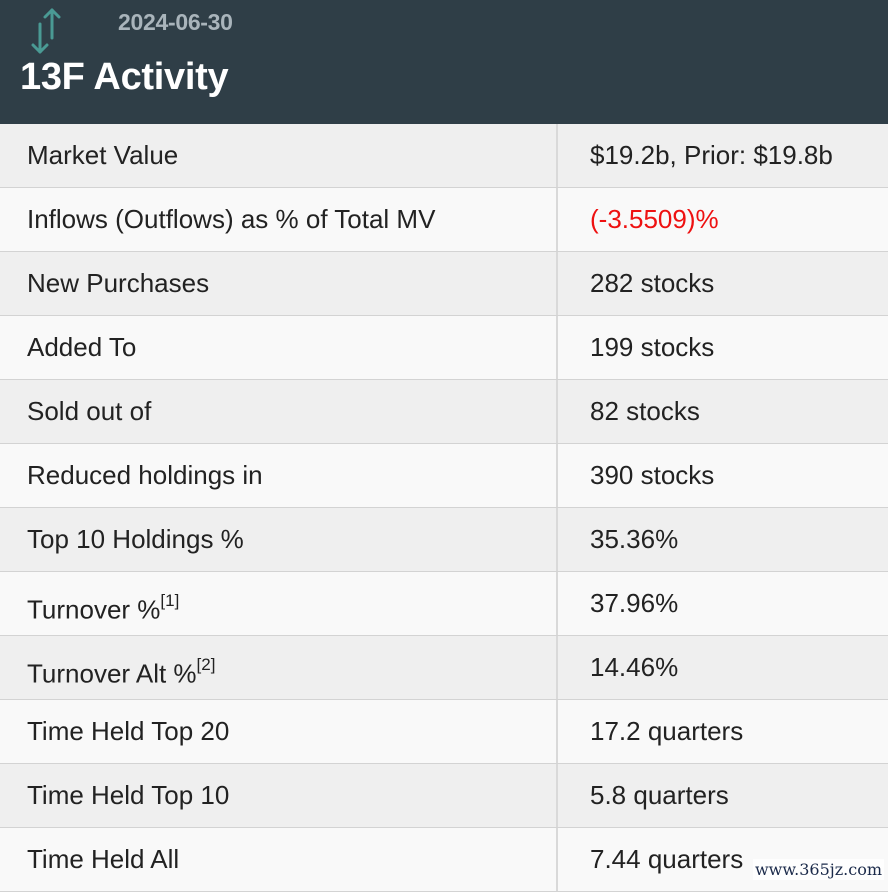 Image resolution: width=888 pixels, height=892 pixels. What do you see at coordinates (94, 609) in the screenshot?
I see `row-label-text: Turnover %` at bounding box center [94, 609].